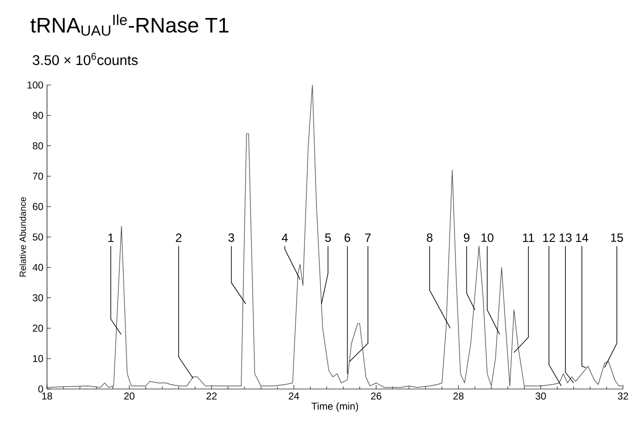 The image size is (630, 429). I want to click on annotation: 14, so click(582, 238).